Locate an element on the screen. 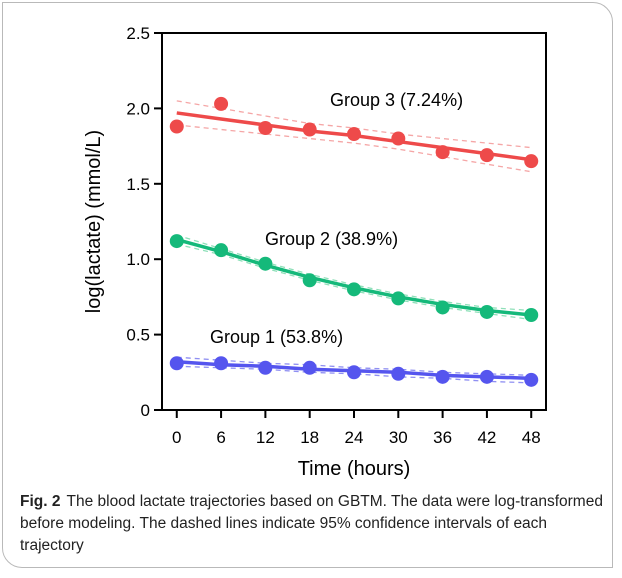 The image size is (622, 578). ci-upper-line is located at coordinates (354, 124).